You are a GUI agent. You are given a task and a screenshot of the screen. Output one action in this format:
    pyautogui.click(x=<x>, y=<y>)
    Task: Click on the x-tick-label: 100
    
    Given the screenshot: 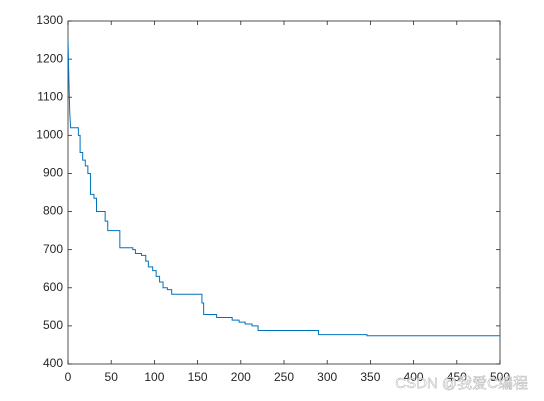 What is the action you would take?
    pyautogui.click(x=154, y=377)
    